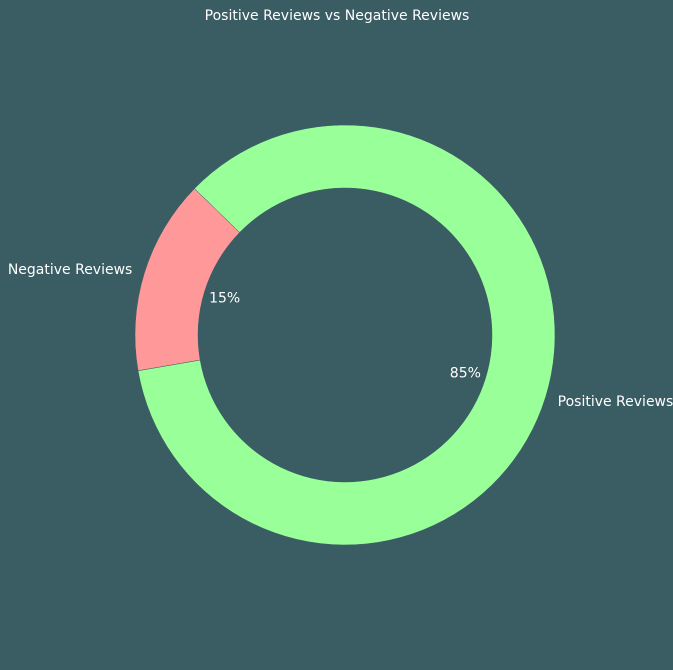  Describe the element at coordinates (465, 373) in the screenshot. I see `pct-label-positive-reviews: 85%` at that location.